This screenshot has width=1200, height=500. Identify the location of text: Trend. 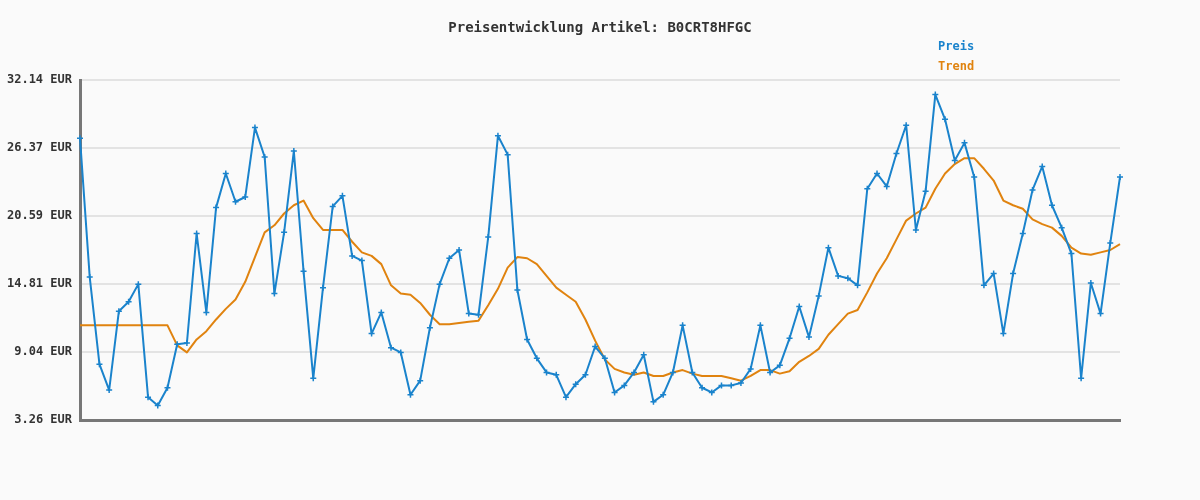
(956, 66).